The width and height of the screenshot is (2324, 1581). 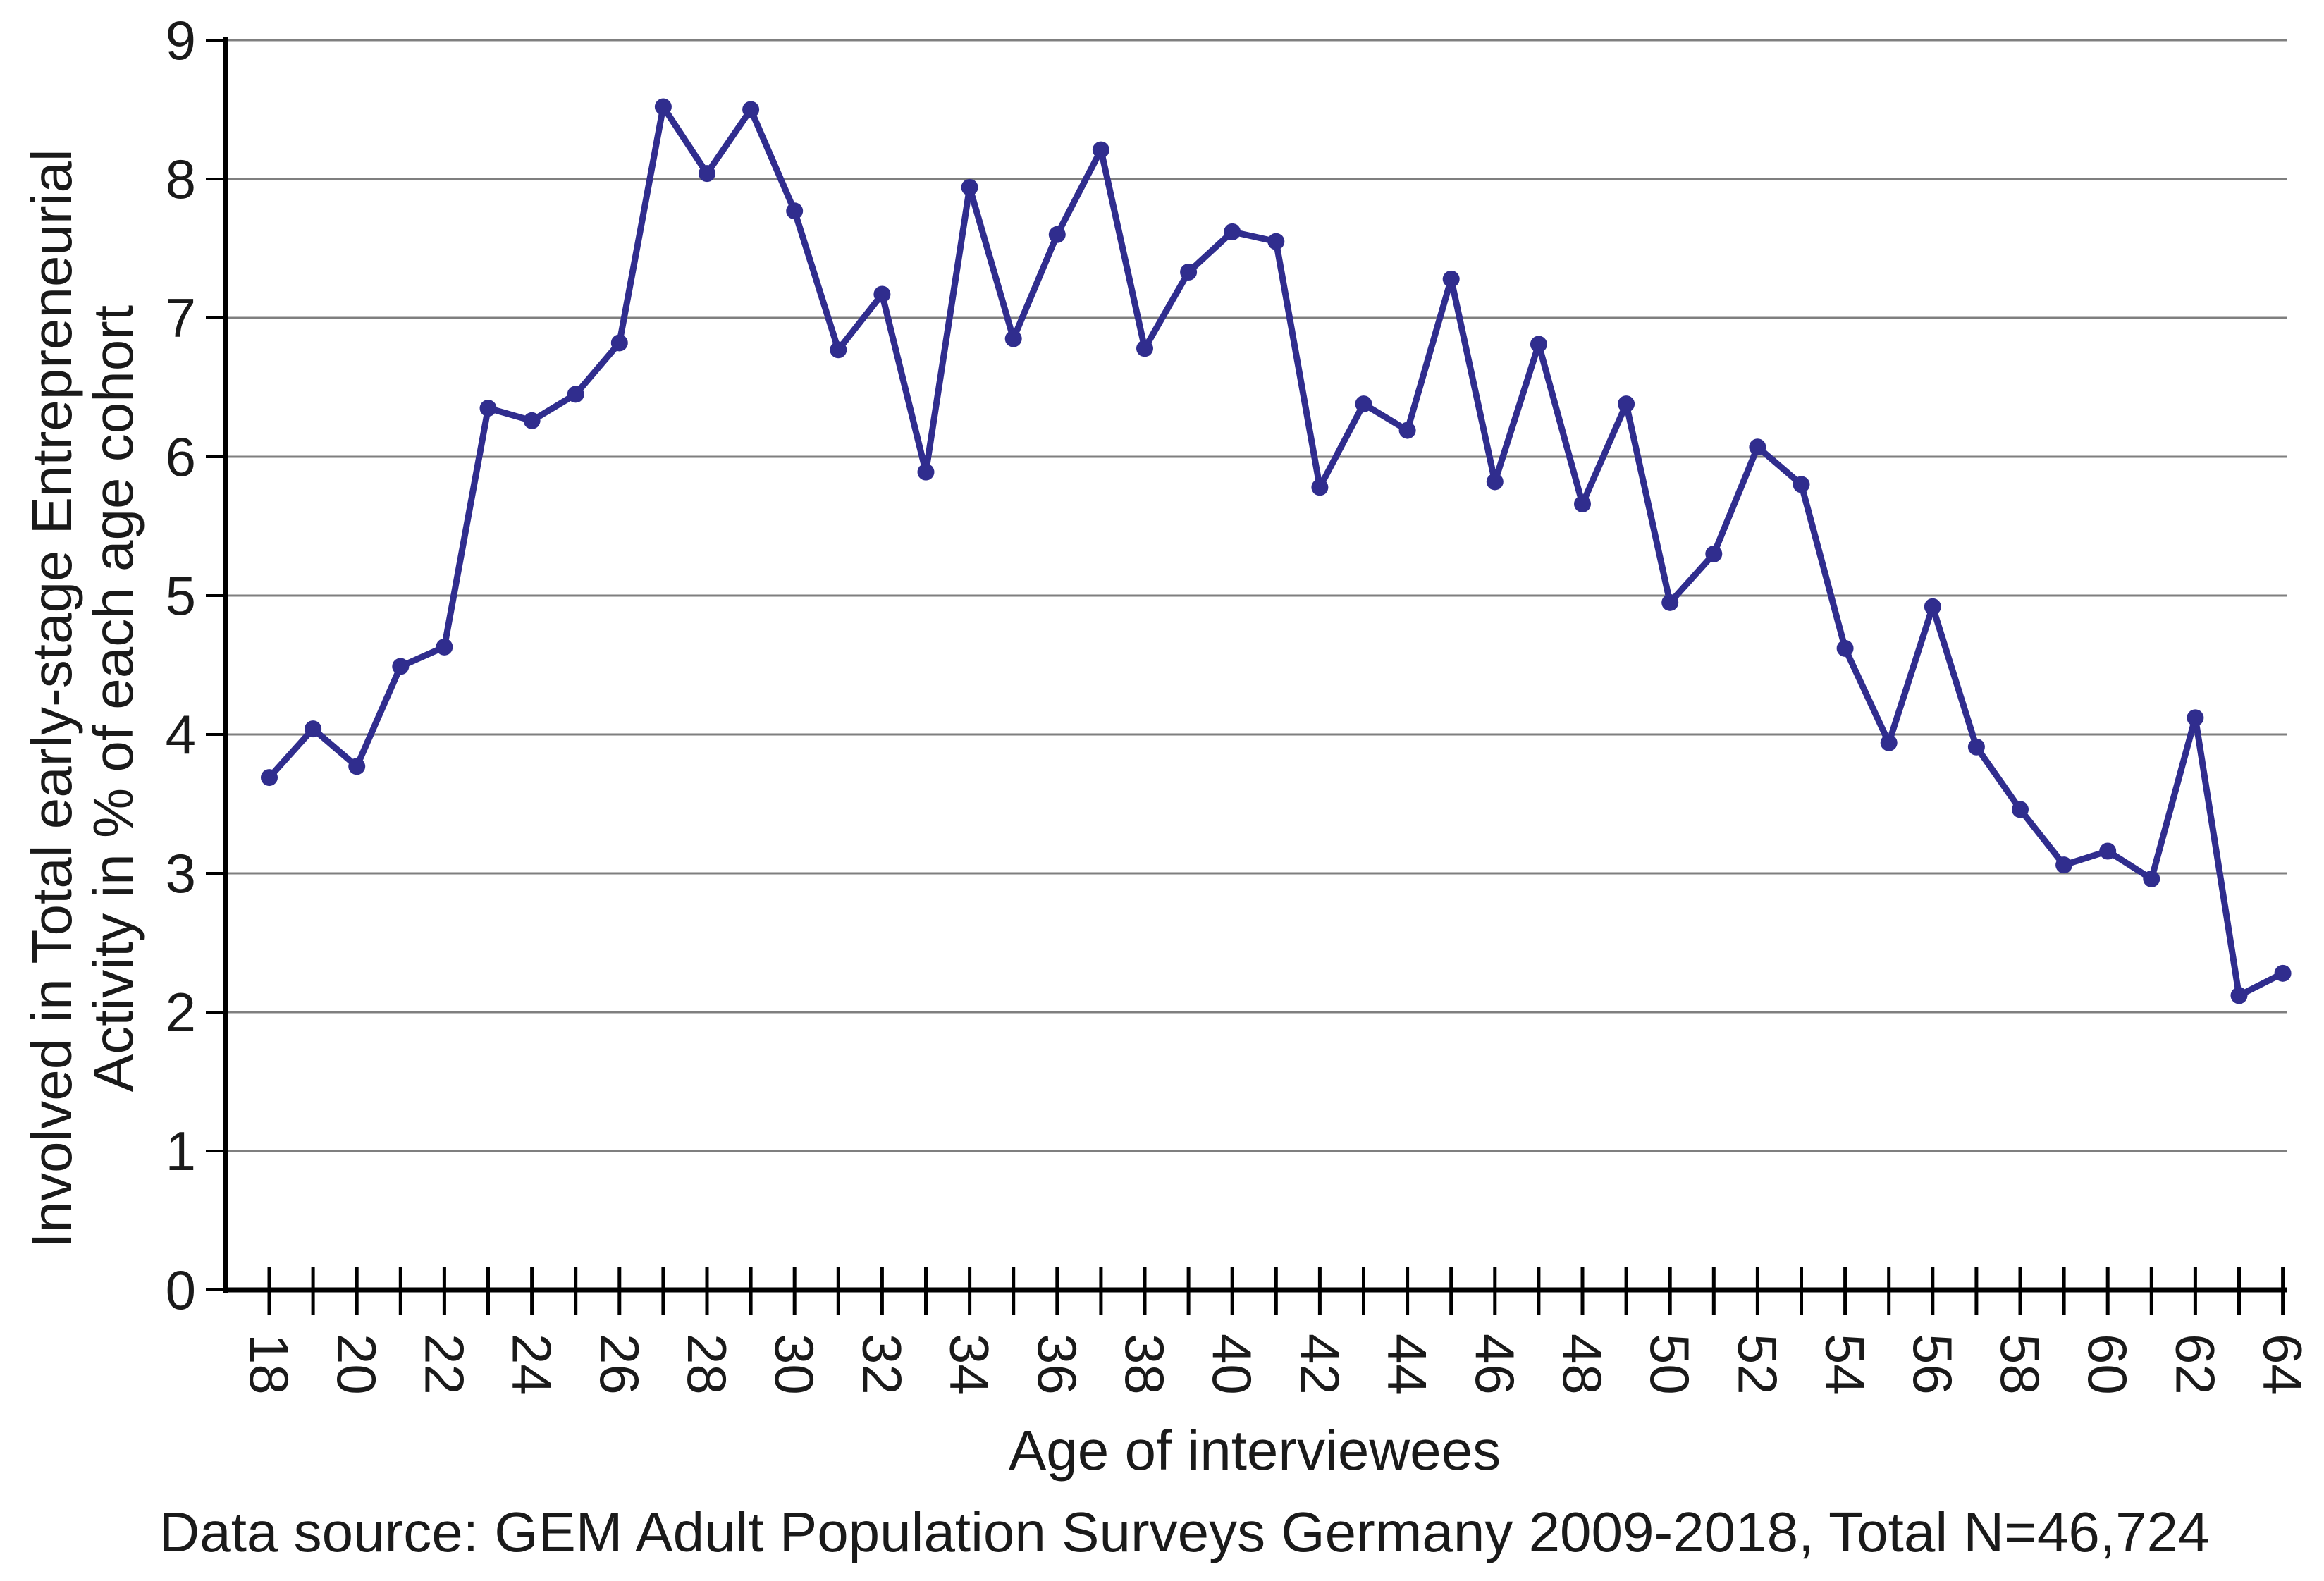 What do you see at coordinates (357, 1364) in the screenshot?
I see `x-tick-label: 20` at bounding box center [357, 1364].